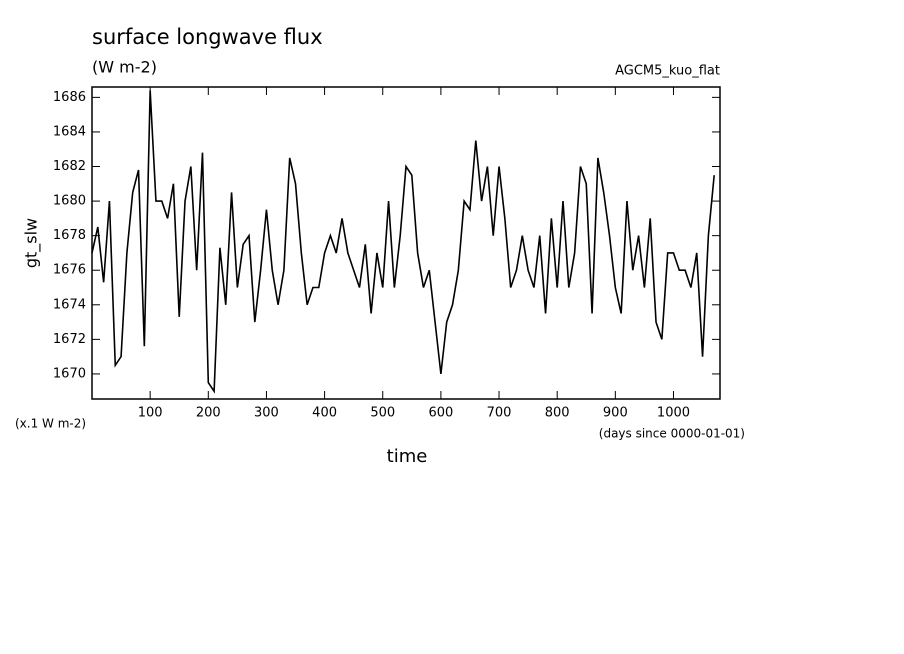  I want to click on y-axis-label: gt_slw, so click(32, 243).